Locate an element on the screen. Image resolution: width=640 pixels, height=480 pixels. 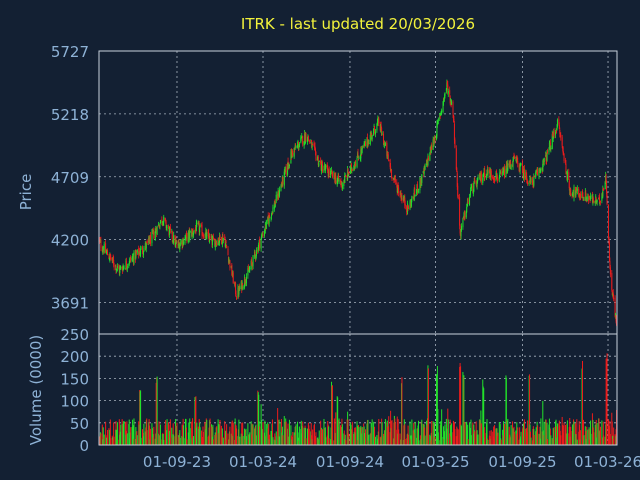
volume-axis-label: Volume (0000) is located at coordinates (36, 390).